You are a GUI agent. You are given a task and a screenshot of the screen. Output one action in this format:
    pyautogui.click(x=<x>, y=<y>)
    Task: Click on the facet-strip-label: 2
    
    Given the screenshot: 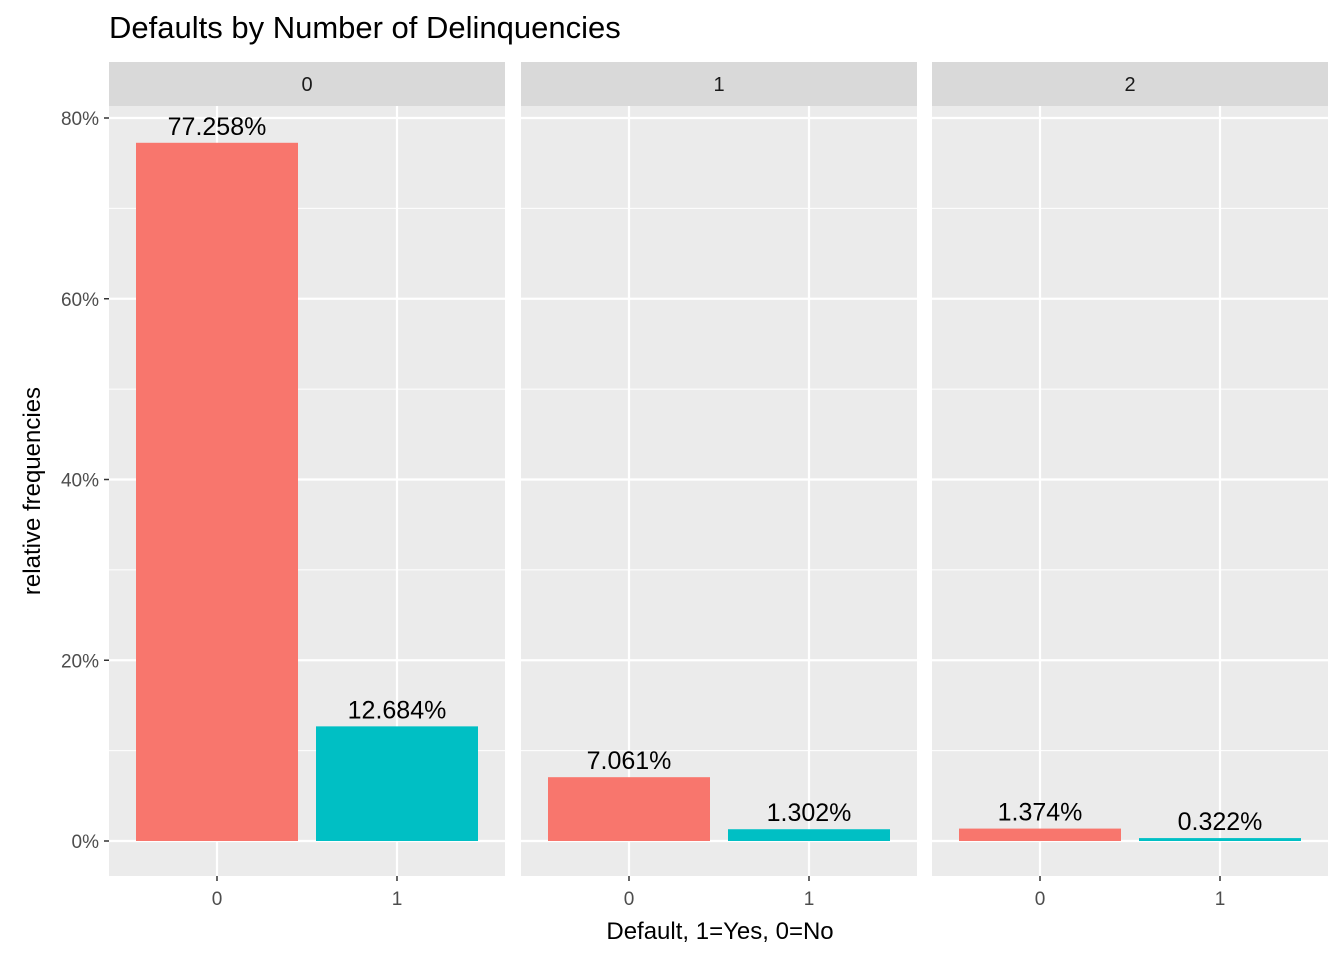 What is the action you would take?
    pyautogui.click(x=1129, y=85)
    